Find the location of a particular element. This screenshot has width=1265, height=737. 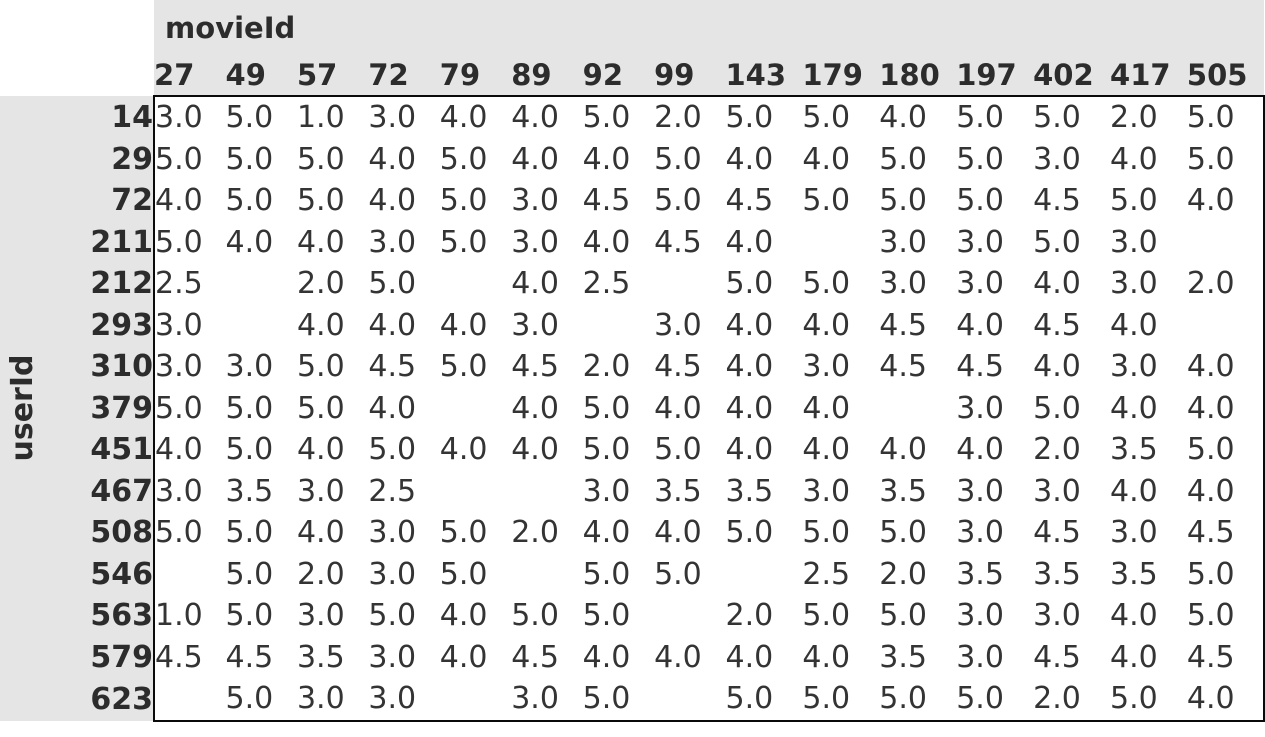

cell-546-49: 5.0 is located at coordinates (261, 574).